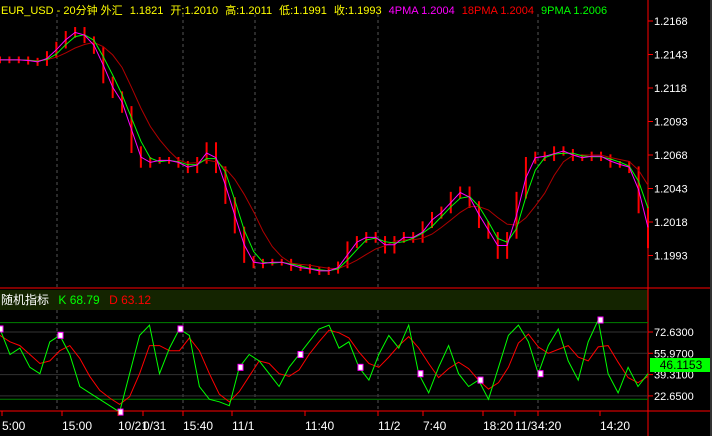 This screenshot has height=436, width=712. What do you see at coordinates (671, 257) in the screenshot?
I see `price-tick-label: 1.1993` at bounding box center [671, 257].